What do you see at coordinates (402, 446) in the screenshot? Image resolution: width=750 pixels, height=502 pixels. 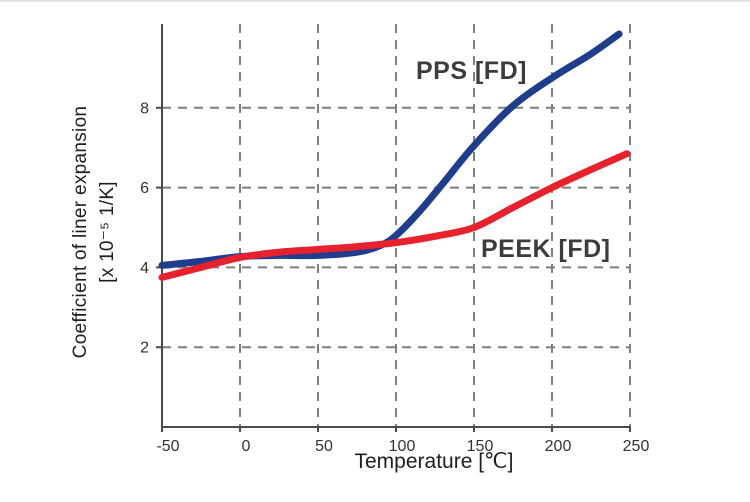 I see `x-tick-label: 100` at bounding box center [402, 446].